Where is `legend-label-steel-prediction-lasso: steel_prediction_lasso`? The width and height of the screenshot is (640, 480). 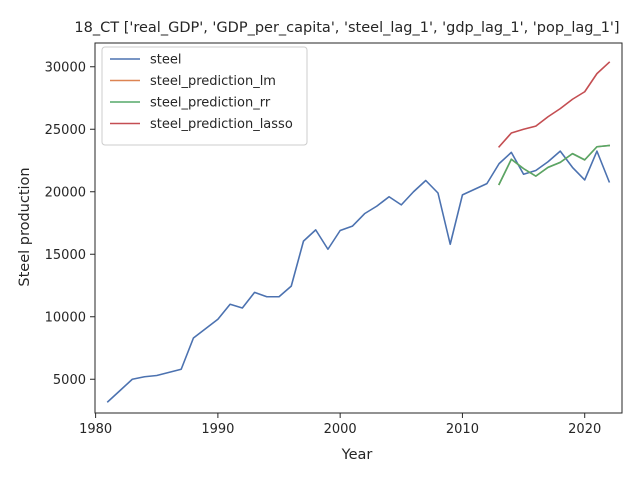
legend-label-steel-prediction-lasso: steel_prediction_lasso is located at coordinates (221, 124).